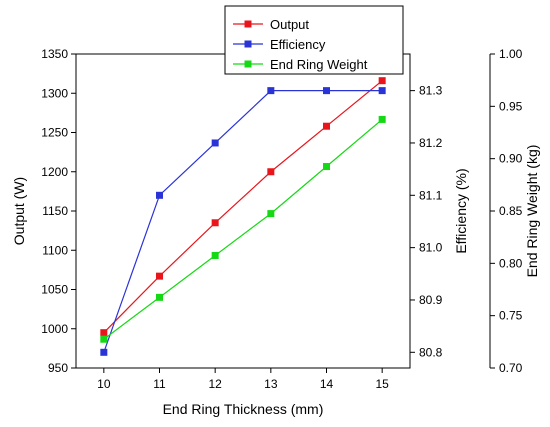 The width and height of the screenshot is (550, 427). I want to click on output-tick-label: 1150, so click(55, 211).